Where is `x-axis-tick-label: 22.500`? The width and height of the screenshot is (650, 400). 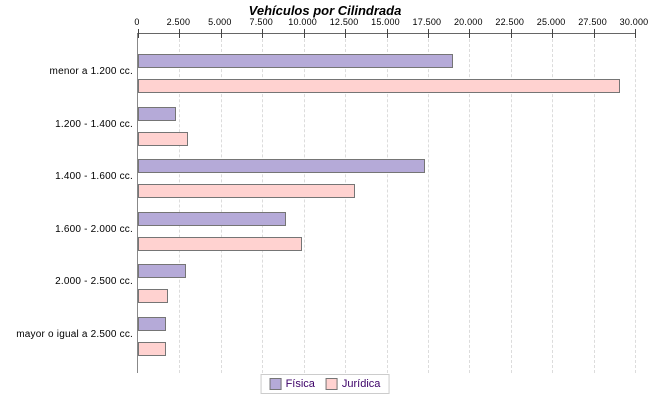
x-axis-tick-label: 22.500 is located at coordinates (510, 22).